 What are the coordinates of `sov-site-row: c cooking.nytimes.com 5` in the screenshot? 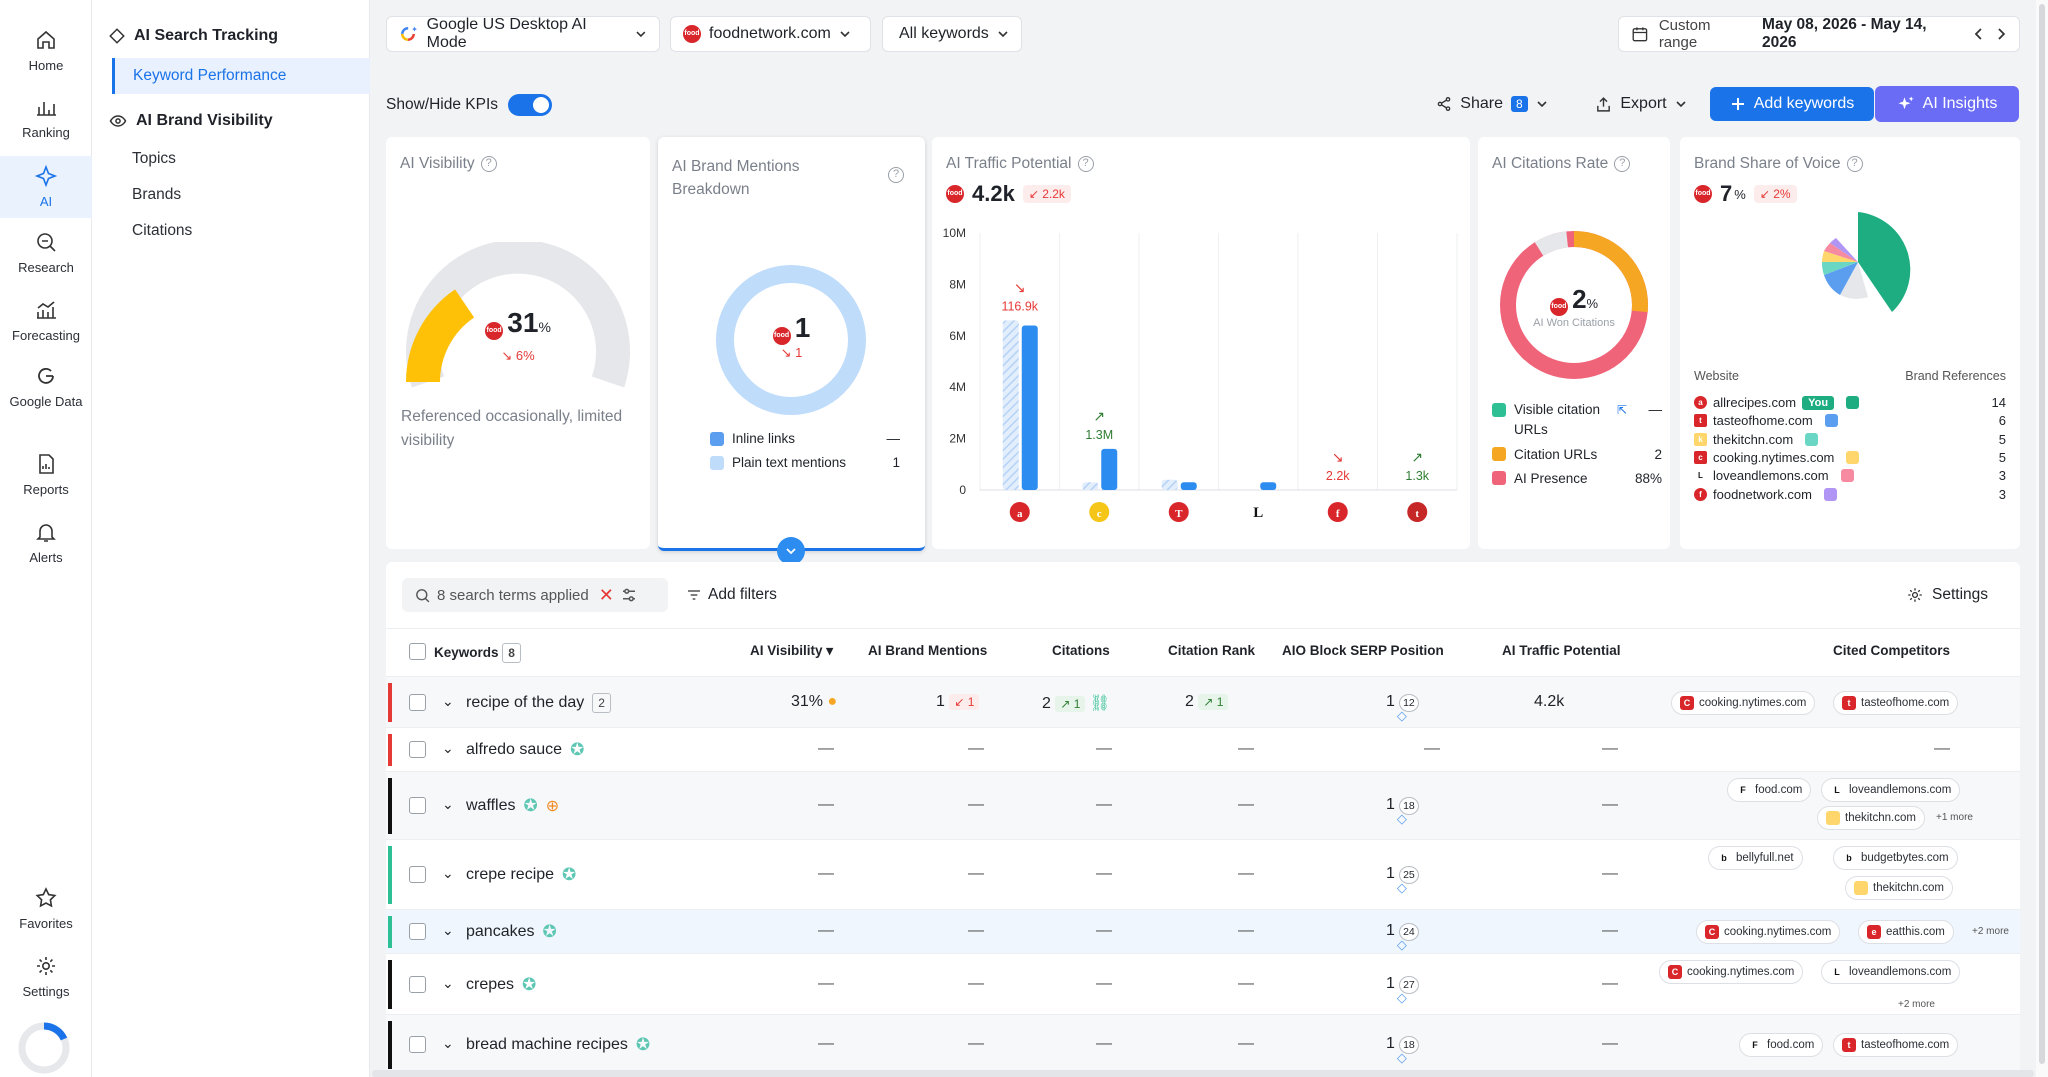 It's located at (1850, 457).